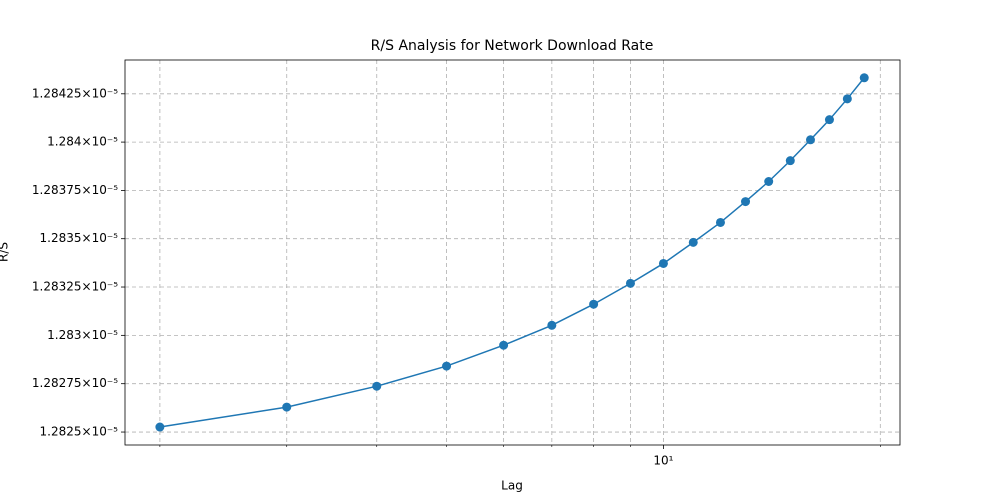 The height and width of the screenshot is (500, 1000). I want to click on y-tick-label: 1.284×10⁻⁵, so click(82, 142).